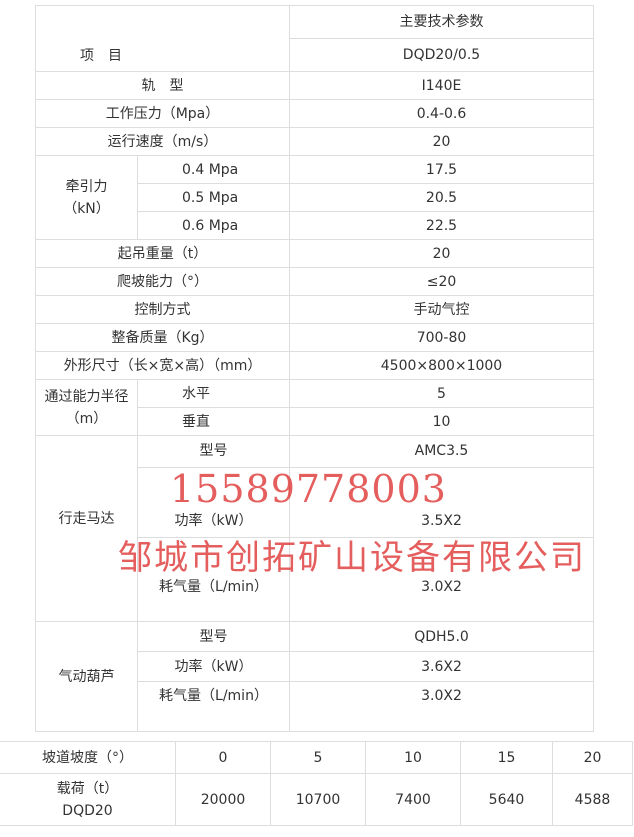 Image resolution: width=634 pixels, height=837 pixels. Describe the element at coordinates (213, 169) in the screenshot. I see `sub-label: 0.4 Mpa` at that location.